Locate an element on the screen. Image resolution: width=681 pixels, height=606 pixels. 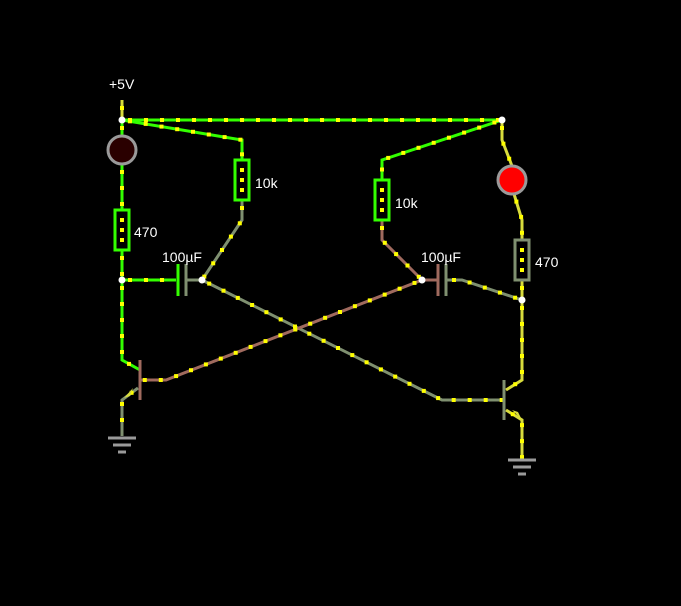
wire-rail-to-r-base-right is located at coordinates (441, 149).